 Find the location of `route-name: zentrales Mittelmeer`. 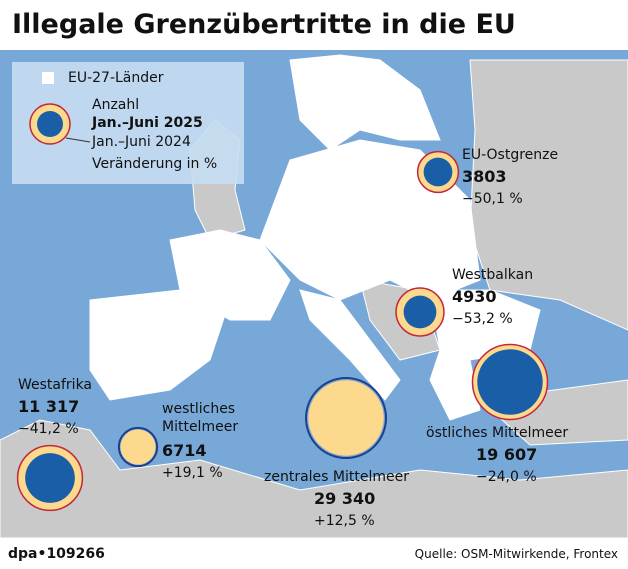

route-name: zentrales Mittelmeer is located at coordinates (336, 477).